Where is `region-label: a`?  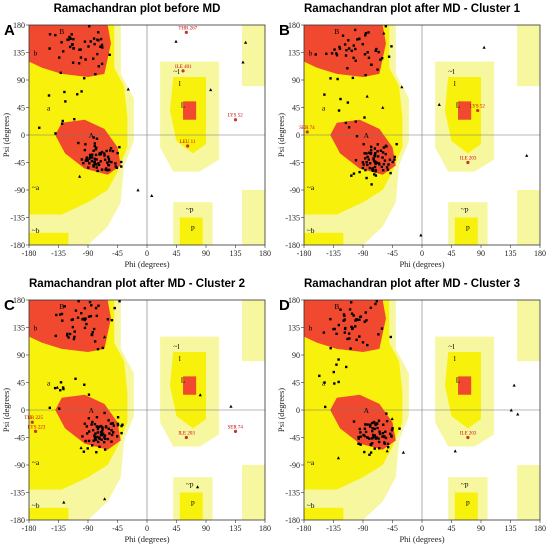
region-label: a is located at coordinates (49, 383).